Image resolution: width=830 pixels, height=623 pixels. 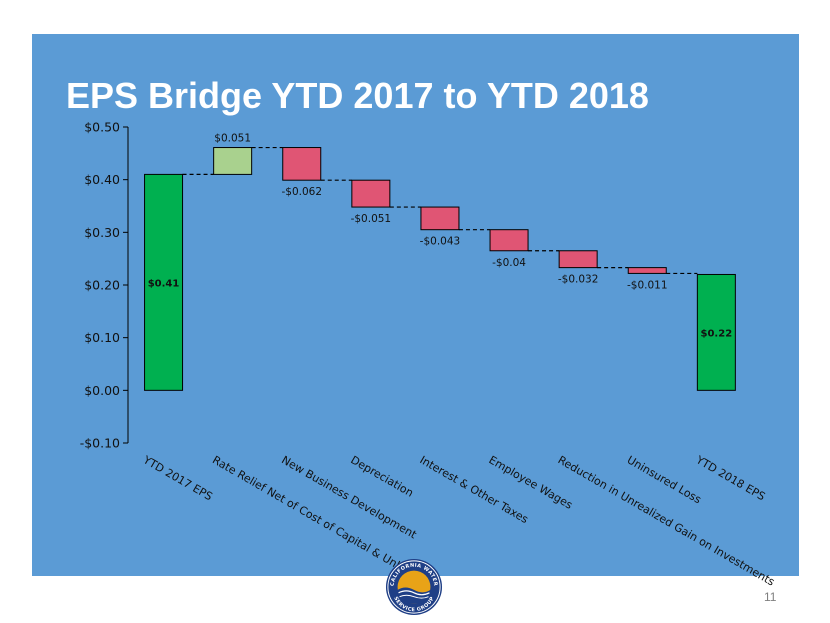 I want to click on category-label: New Business Development, so click(x=349, y=497).